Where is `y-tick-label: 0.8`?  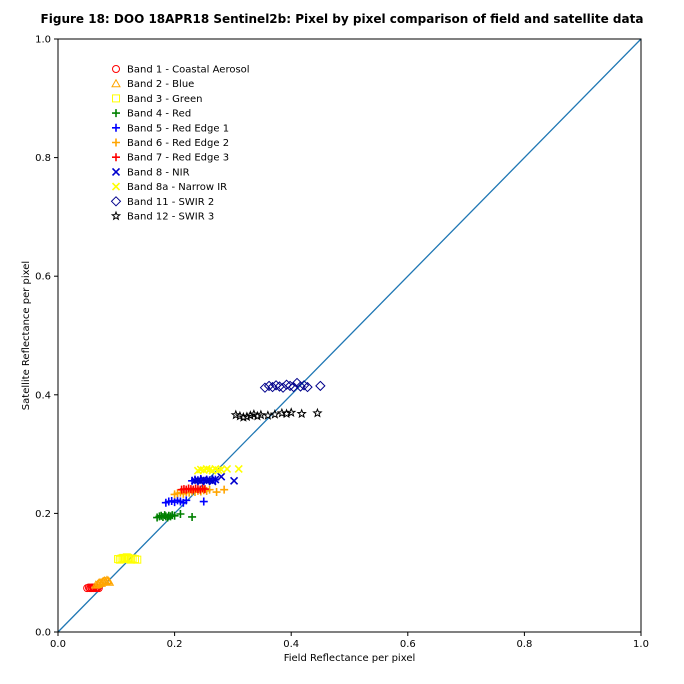
y-tick-label: 0.8 is located at coordinates (43, 158).